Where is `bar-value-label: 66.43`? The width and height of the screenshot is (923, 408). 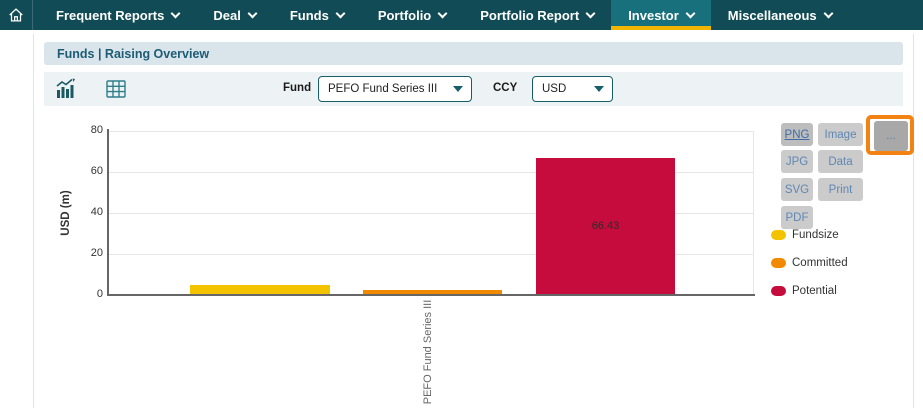
bar-value-label: 66.43 is located at coordinates (605, 226).